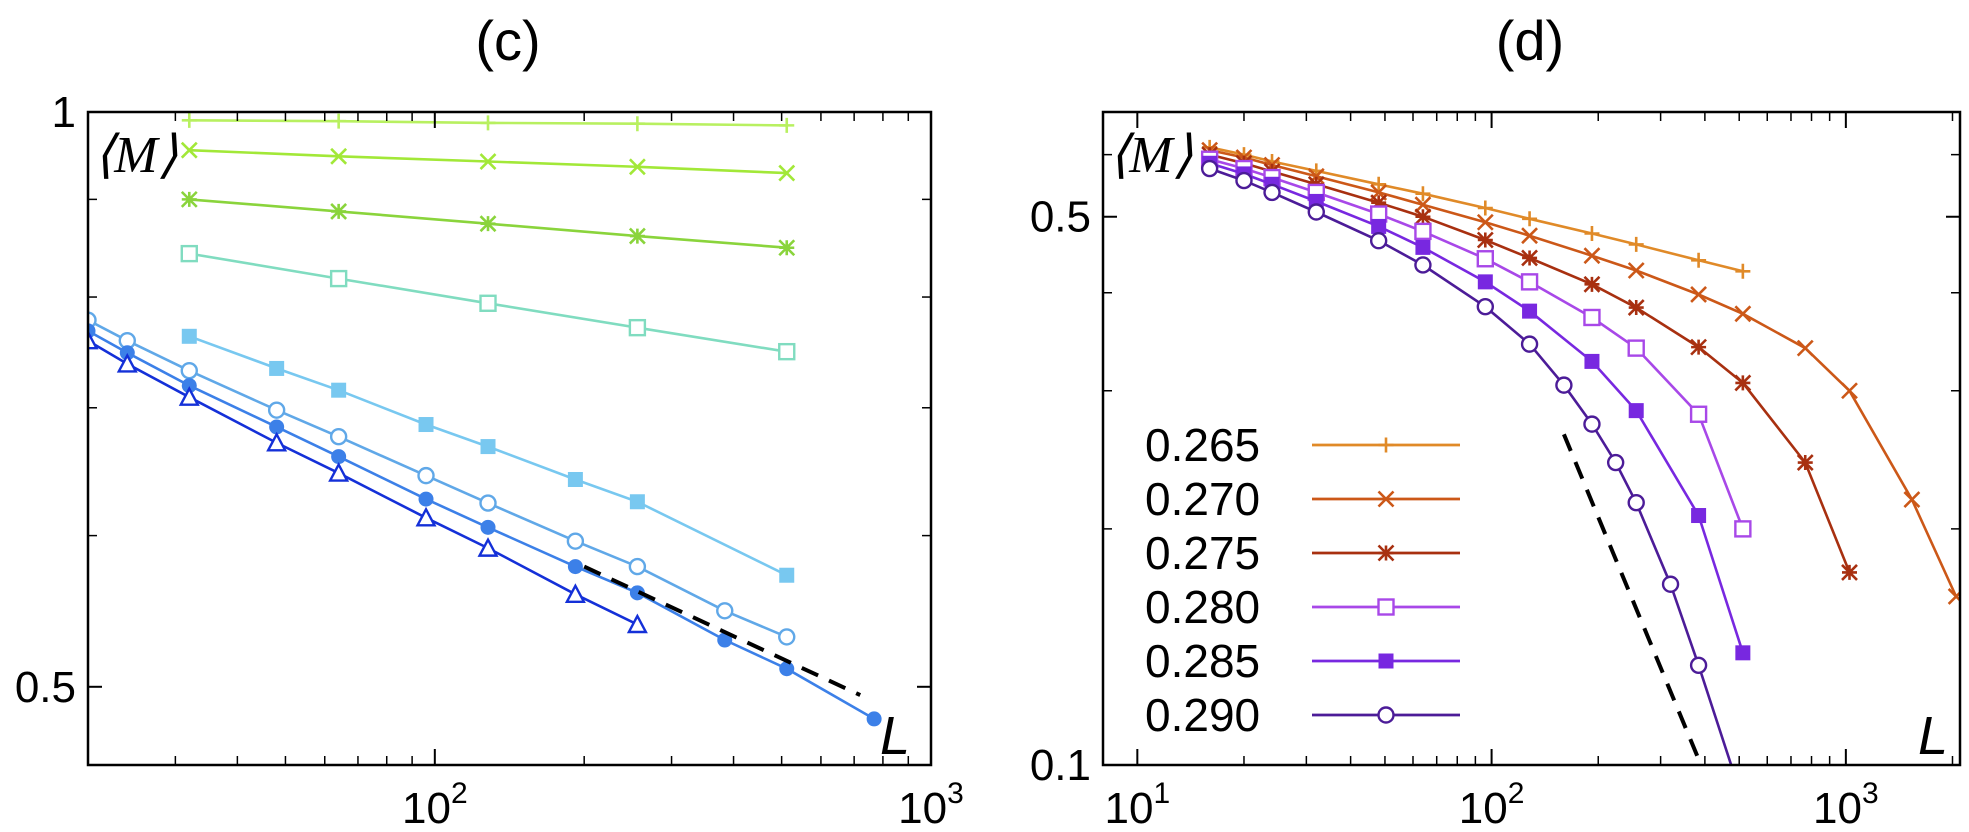 Image resolution: width=1969 pixels, height=832 pixels. What do you see at coordinates (1202, 715) in the screenshot?
I see `legend-label: 0.290` at bounding box center [1202, 715].